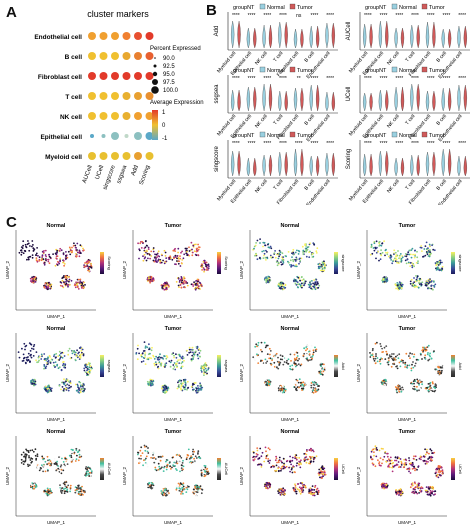 This screenshot has height=529, width=474. I want to click on dotplot-col-label: UCell, so click(100, 173).